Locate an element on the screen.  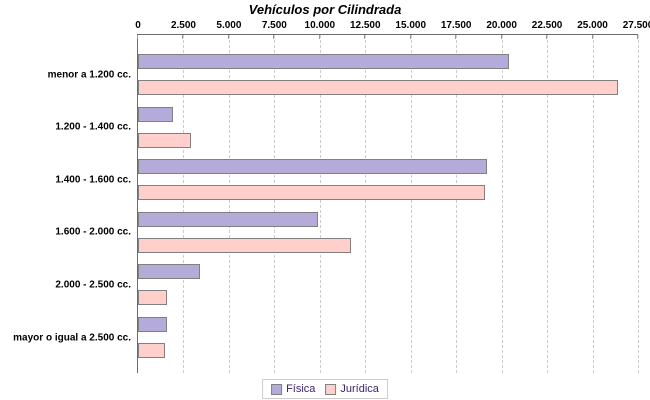
x-tick-label: 20.000 is located at coordinates (501, 25).